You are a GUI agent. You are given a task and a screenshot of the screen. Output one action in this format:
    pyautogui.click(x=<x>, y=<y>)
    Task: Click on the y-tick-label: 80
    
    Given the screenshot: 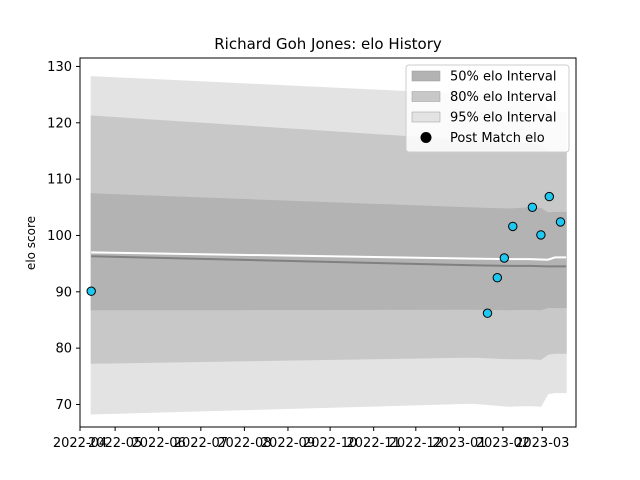 What is the action you would take?
    pyautogui.click(x=63, y=349)
    